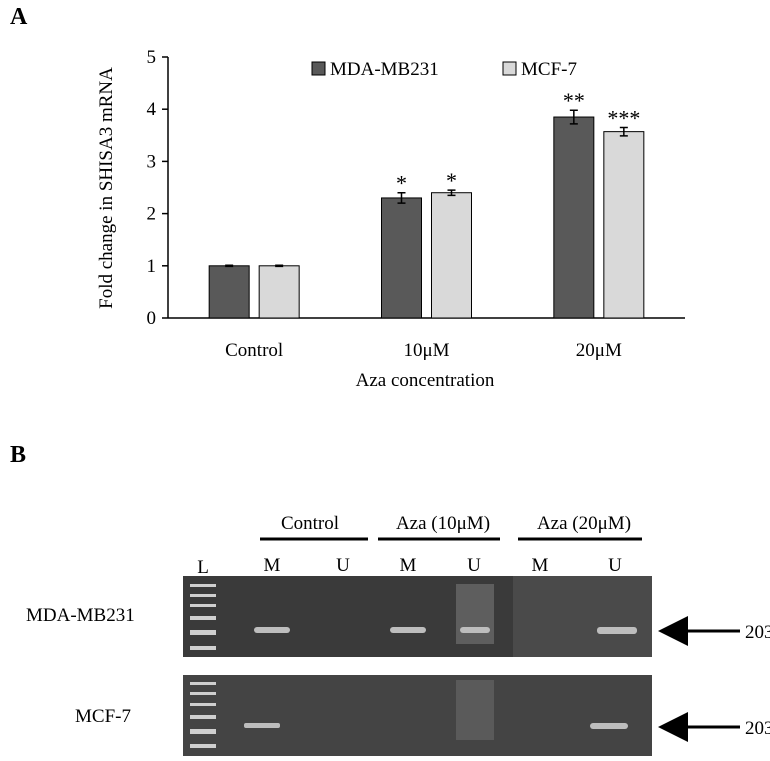  I want to click on y-tick-label: 1, so click(152, 266).